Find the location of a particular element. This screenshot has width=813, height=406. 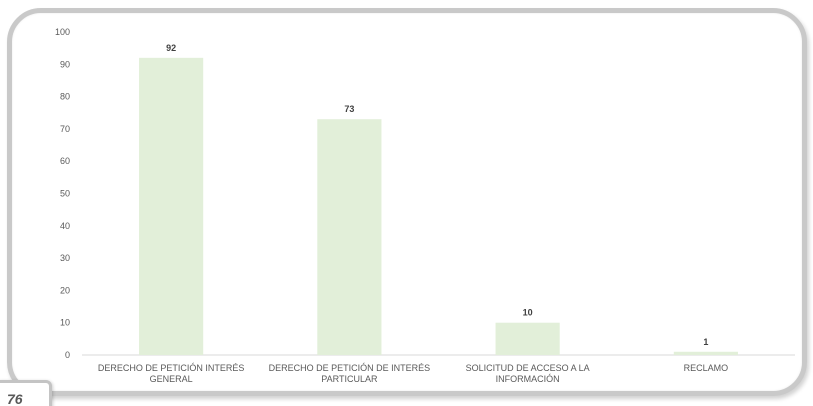

y-tick-label: 10 is located at coordinates (65, 323).